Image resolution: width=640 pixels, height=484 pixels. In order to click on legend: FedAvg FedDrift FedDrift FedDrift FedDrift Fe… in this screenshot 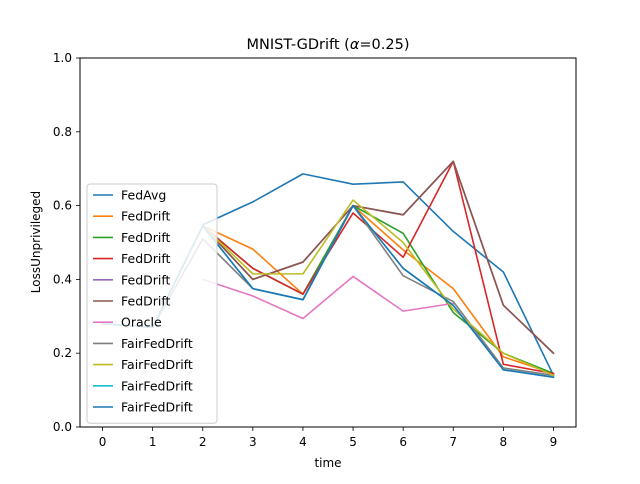, I will do `click(152, 303)`.